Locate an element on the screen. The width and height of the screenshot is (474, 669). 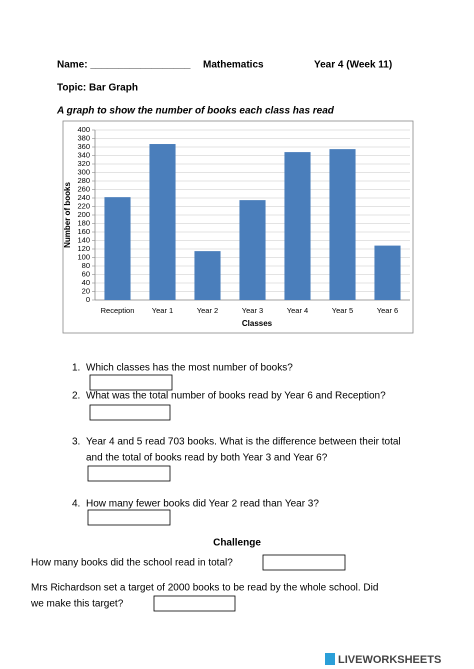
y-tick-label: 260 is located at coordinates (83, 188).